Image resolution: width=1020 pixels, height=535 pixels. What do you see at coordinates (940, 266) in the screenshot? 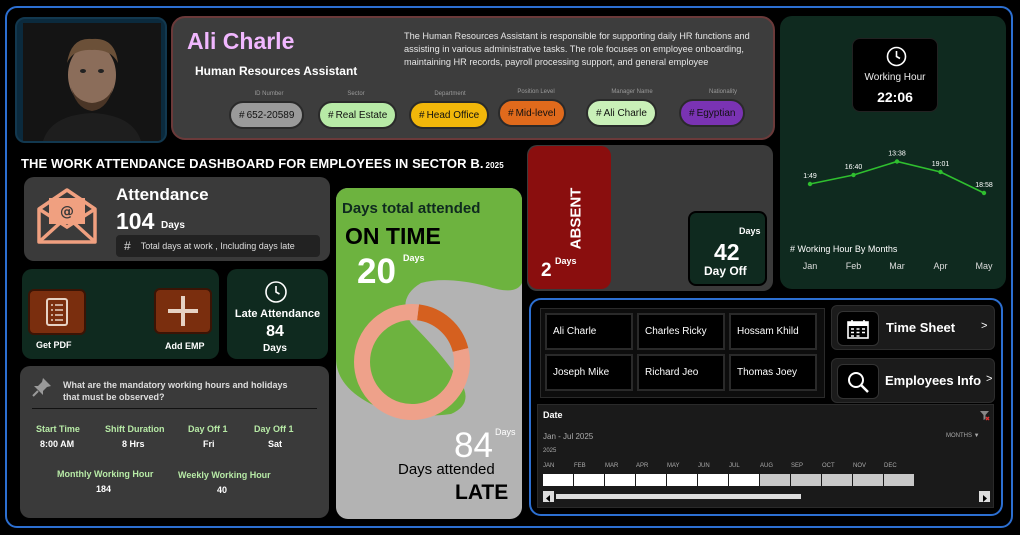
I see `x-tick-label: Apr` at bounding box center [940, 266].